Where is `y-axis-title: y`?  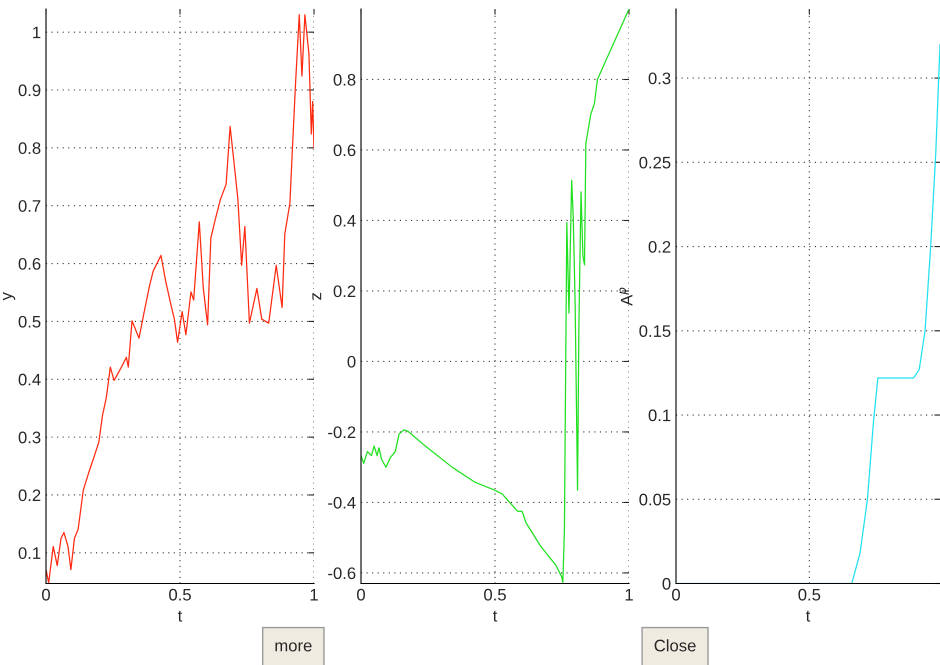
y-axis-title: y is located at coordinates (9, 296).